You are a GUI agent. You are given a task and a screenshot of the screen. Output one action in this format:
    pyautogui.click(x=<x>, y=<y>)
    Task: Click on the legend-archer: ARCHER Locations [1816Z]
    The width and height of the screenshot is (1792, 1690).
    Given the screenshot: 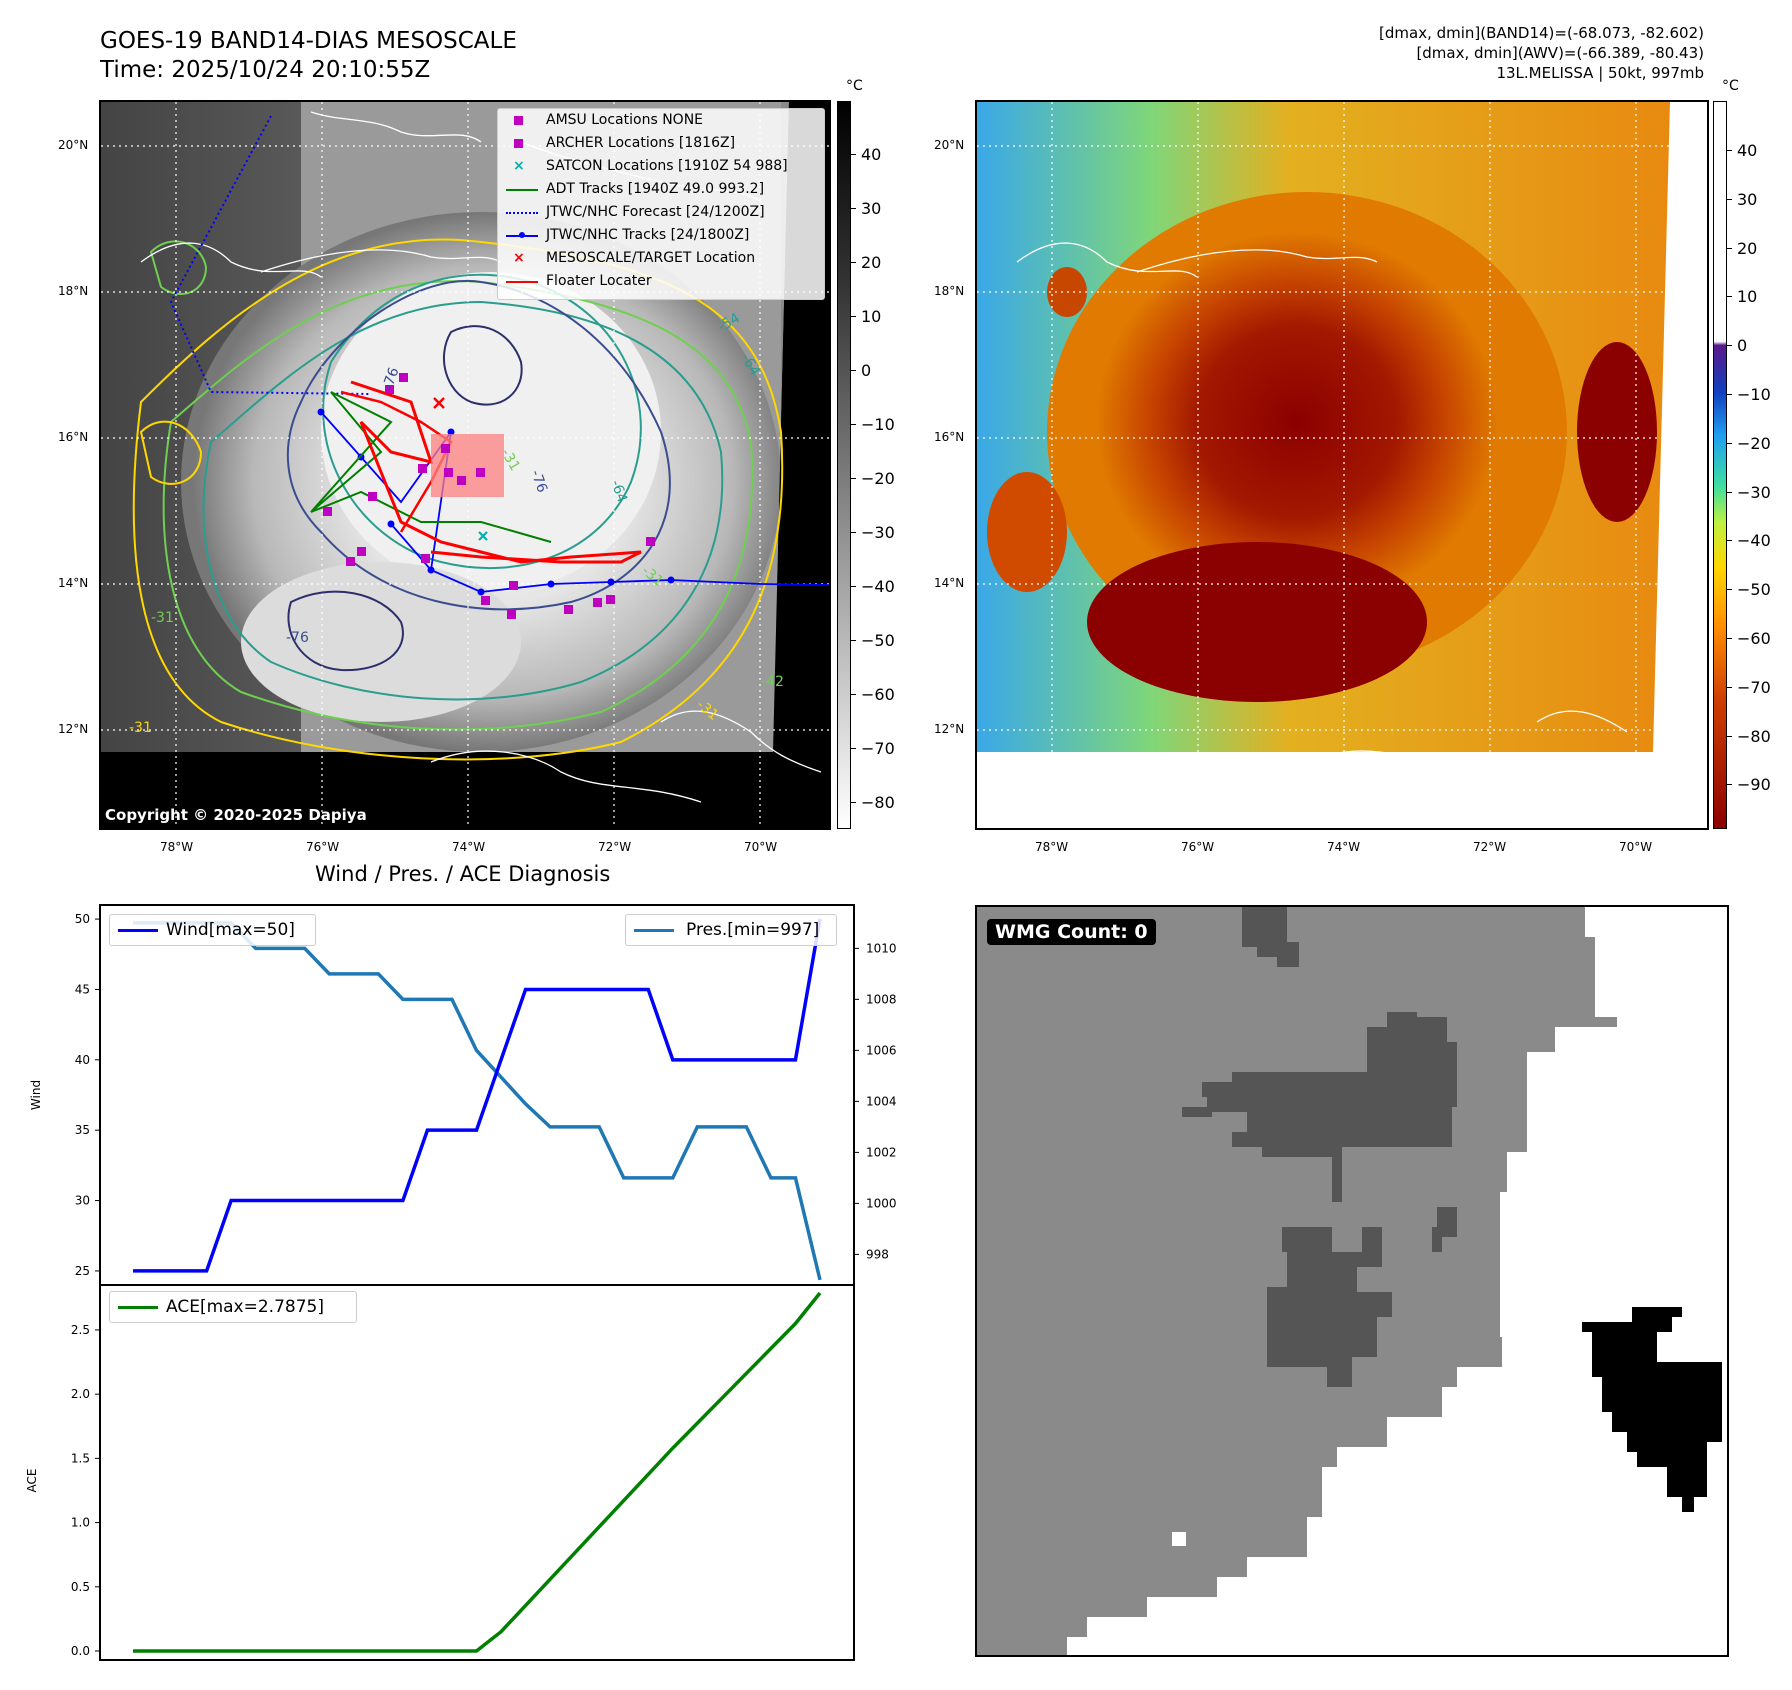 What is the action you would take?
    pyautogui.click(x=661, y=143)
    